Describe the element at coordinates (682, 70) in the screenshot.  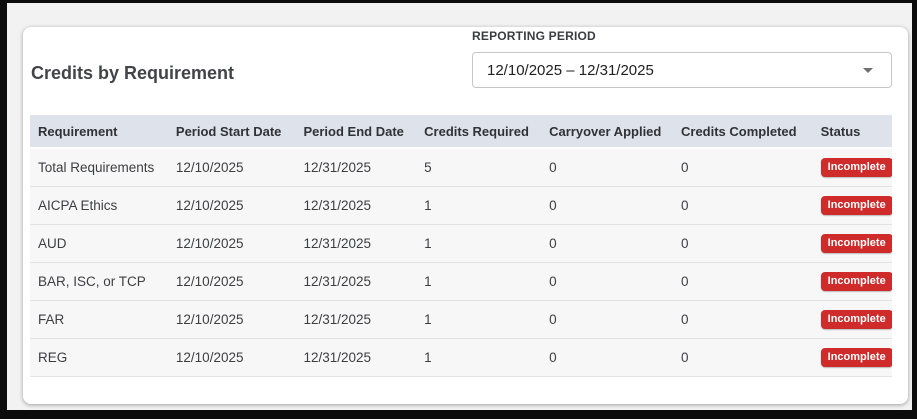
I see `reporting-period-dropdown: 12/10/2025 – 12/31/2025` at that location.